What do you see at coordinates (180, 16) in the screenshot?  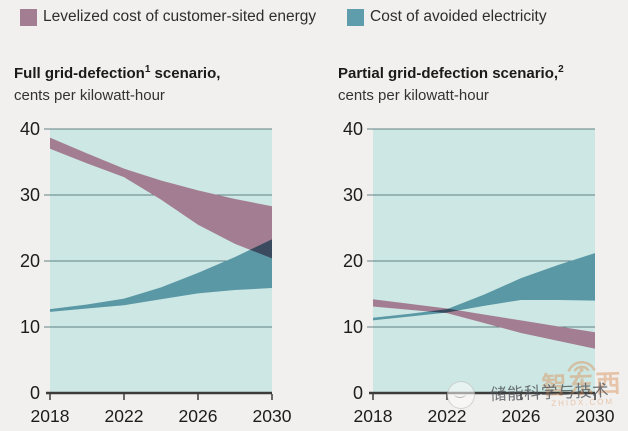 I see `legend-label: Levelized cost of customer-sited energy` at bounding box center [180, 16].